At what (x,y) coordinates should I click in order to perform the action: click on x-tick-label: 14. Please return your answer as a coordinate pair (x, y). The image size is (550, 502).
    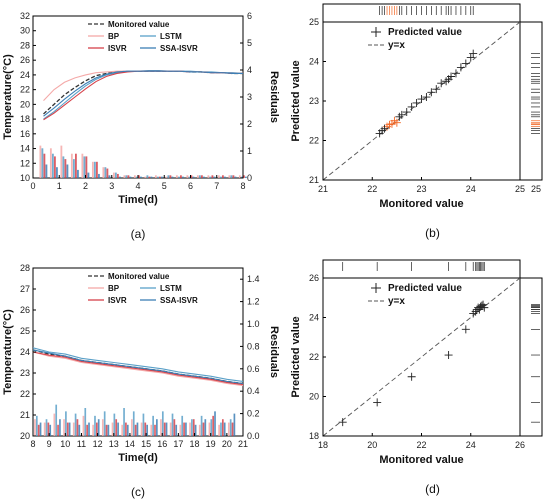
    Looking at the image, I should click on (130, 444).